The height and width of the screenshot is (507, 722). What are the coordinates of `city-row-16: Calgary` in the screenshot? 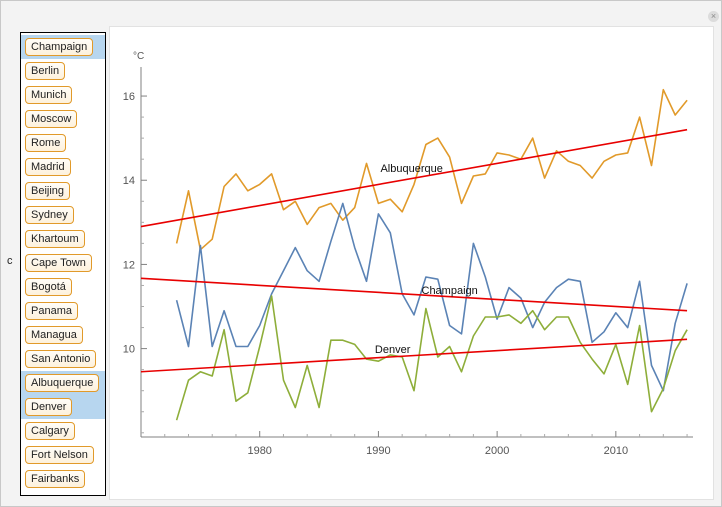 It's located at (63, 431).